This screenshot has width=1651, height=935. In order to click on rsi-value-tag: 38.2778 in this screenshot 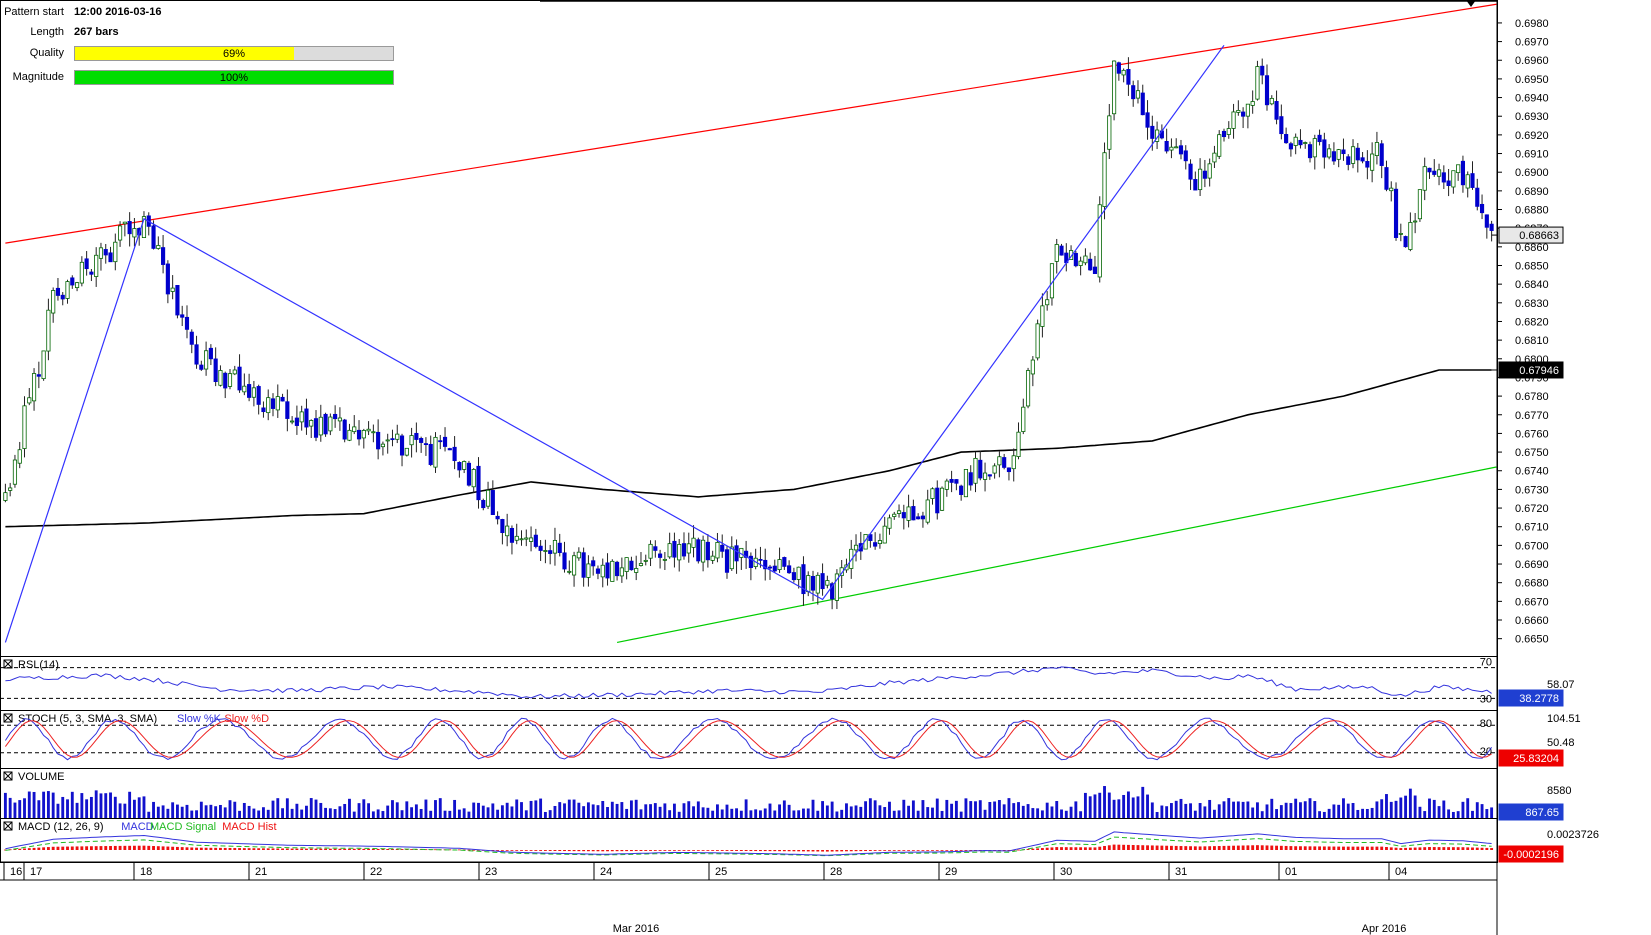, I will do `click(1539, 699)`.